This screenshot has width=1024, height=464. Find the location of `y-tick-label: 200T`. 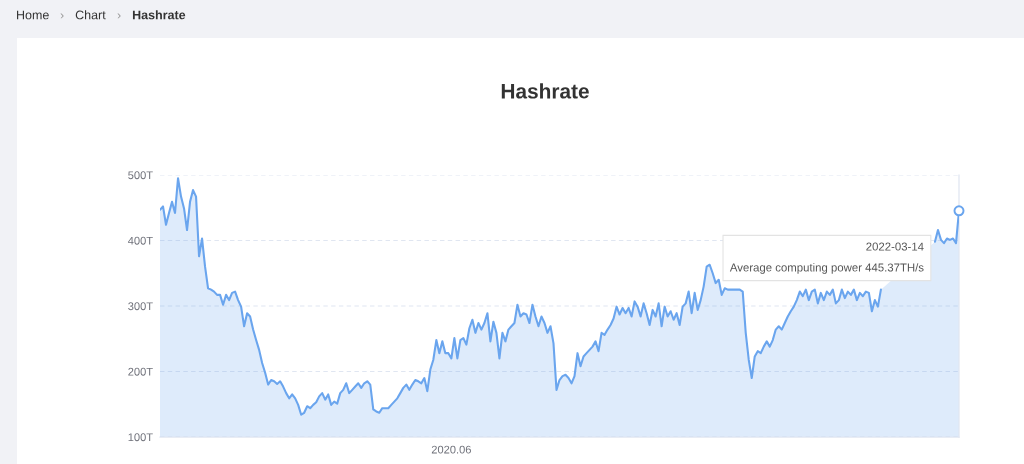

y-tick-label: 200T is located at coordinates (140, 371).